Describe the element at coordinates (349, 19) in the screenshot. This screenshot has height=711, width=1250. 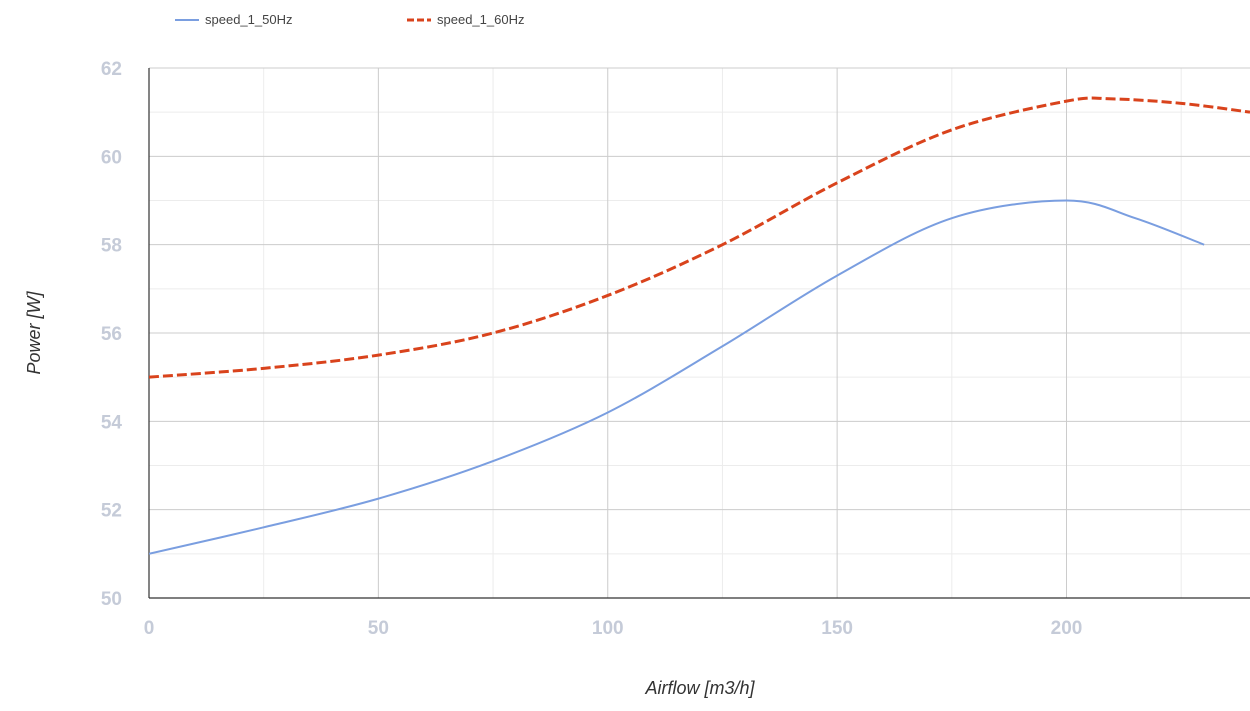
I see `legend: speed_1_50Hz speed_1_60Hz` at that location.